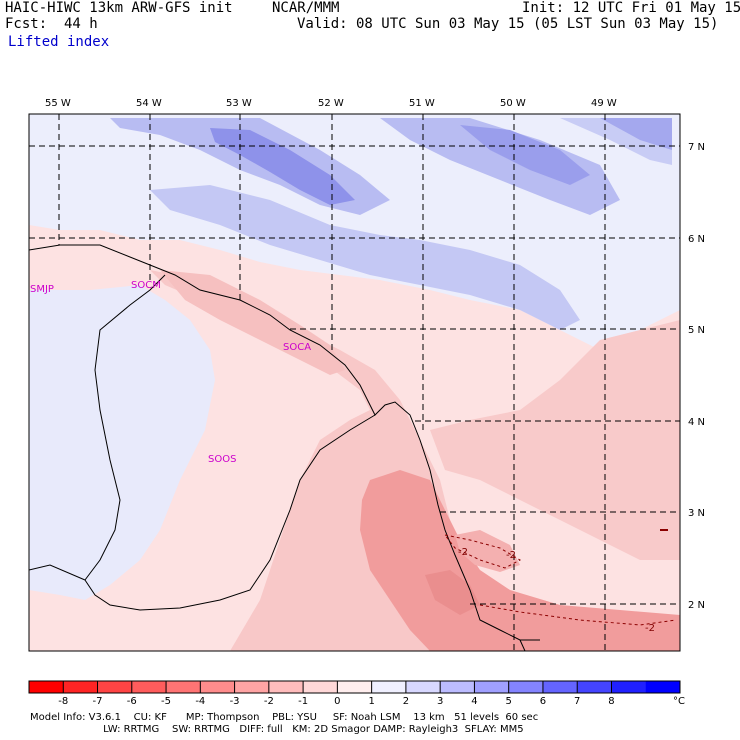  Describe the element at coordinates (482, 551) in the screenshot. I see `contour-line` at that location.